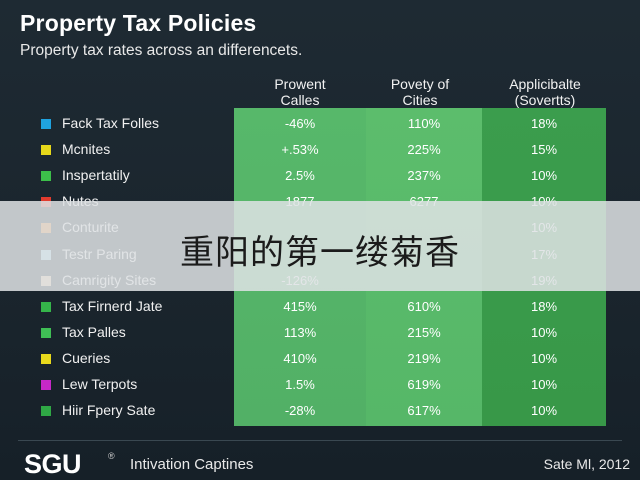 The width and height of the screenshot is (640, 480). What do you see at coordinates (420, 84) in the screenshot?
I see `column-header-2-line1: Povety of` at bounding box center [420, 84].